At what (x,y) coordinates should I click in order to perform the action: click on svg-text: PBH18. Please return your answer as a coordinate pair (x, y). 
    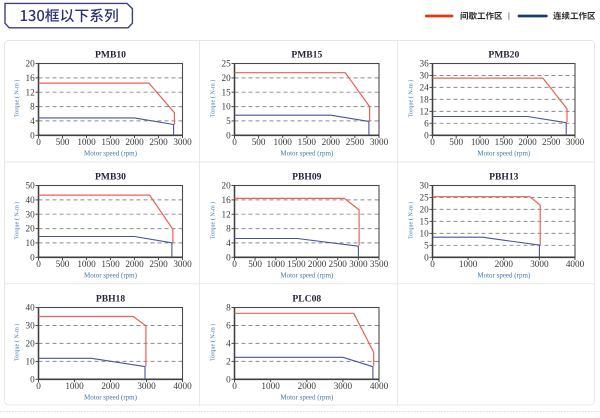
    Looking at the image, I should click on (111, 299).